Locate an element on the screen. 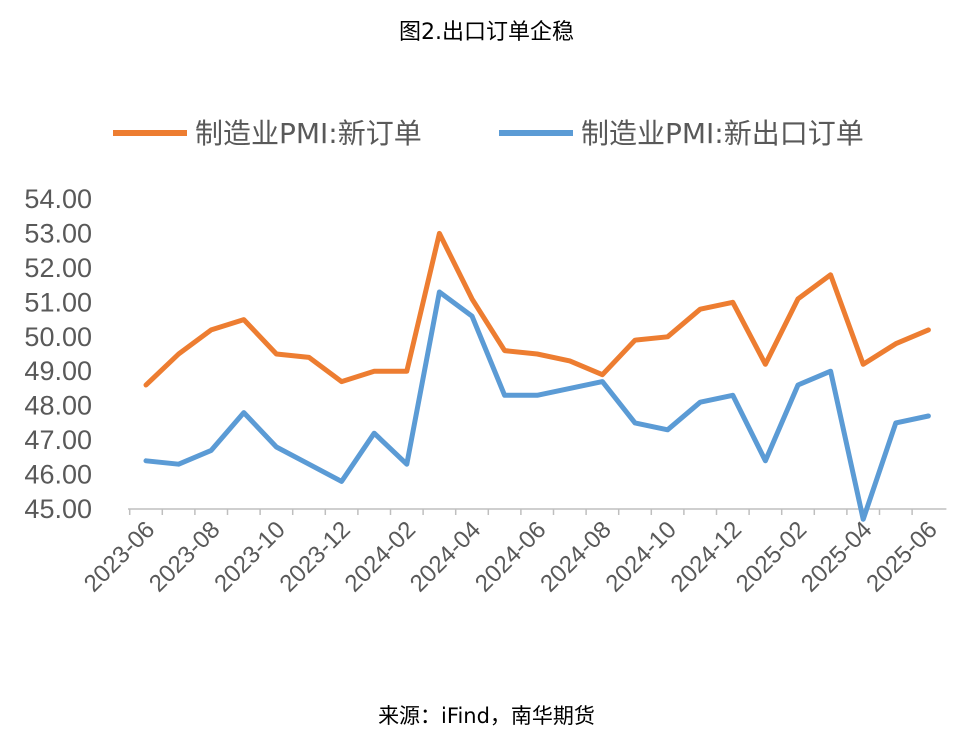 The width and height of the screenshot is (973, 739). x-tick-label: 2024-06 is located at coordinates (510, 556).